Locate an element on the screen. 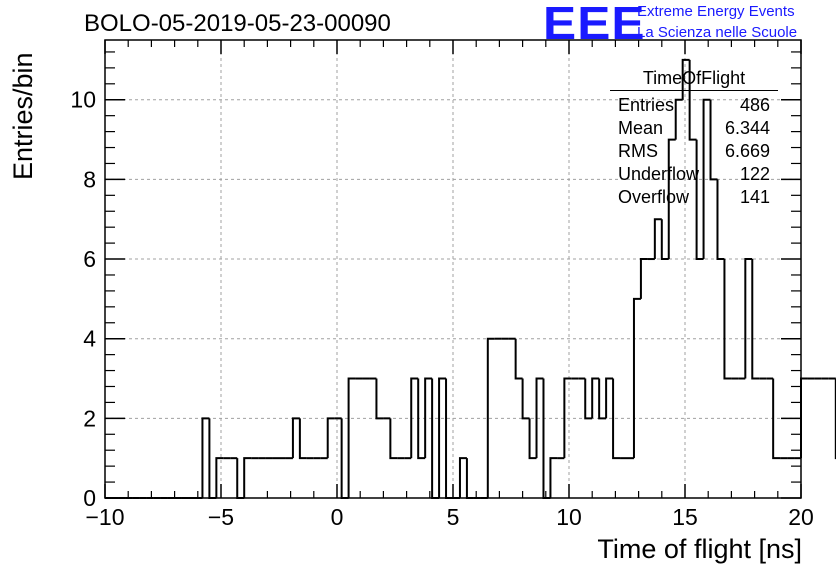 This screenshot has height=572, width=836. stats-label: Underflow is located at coordinates (659, 174).